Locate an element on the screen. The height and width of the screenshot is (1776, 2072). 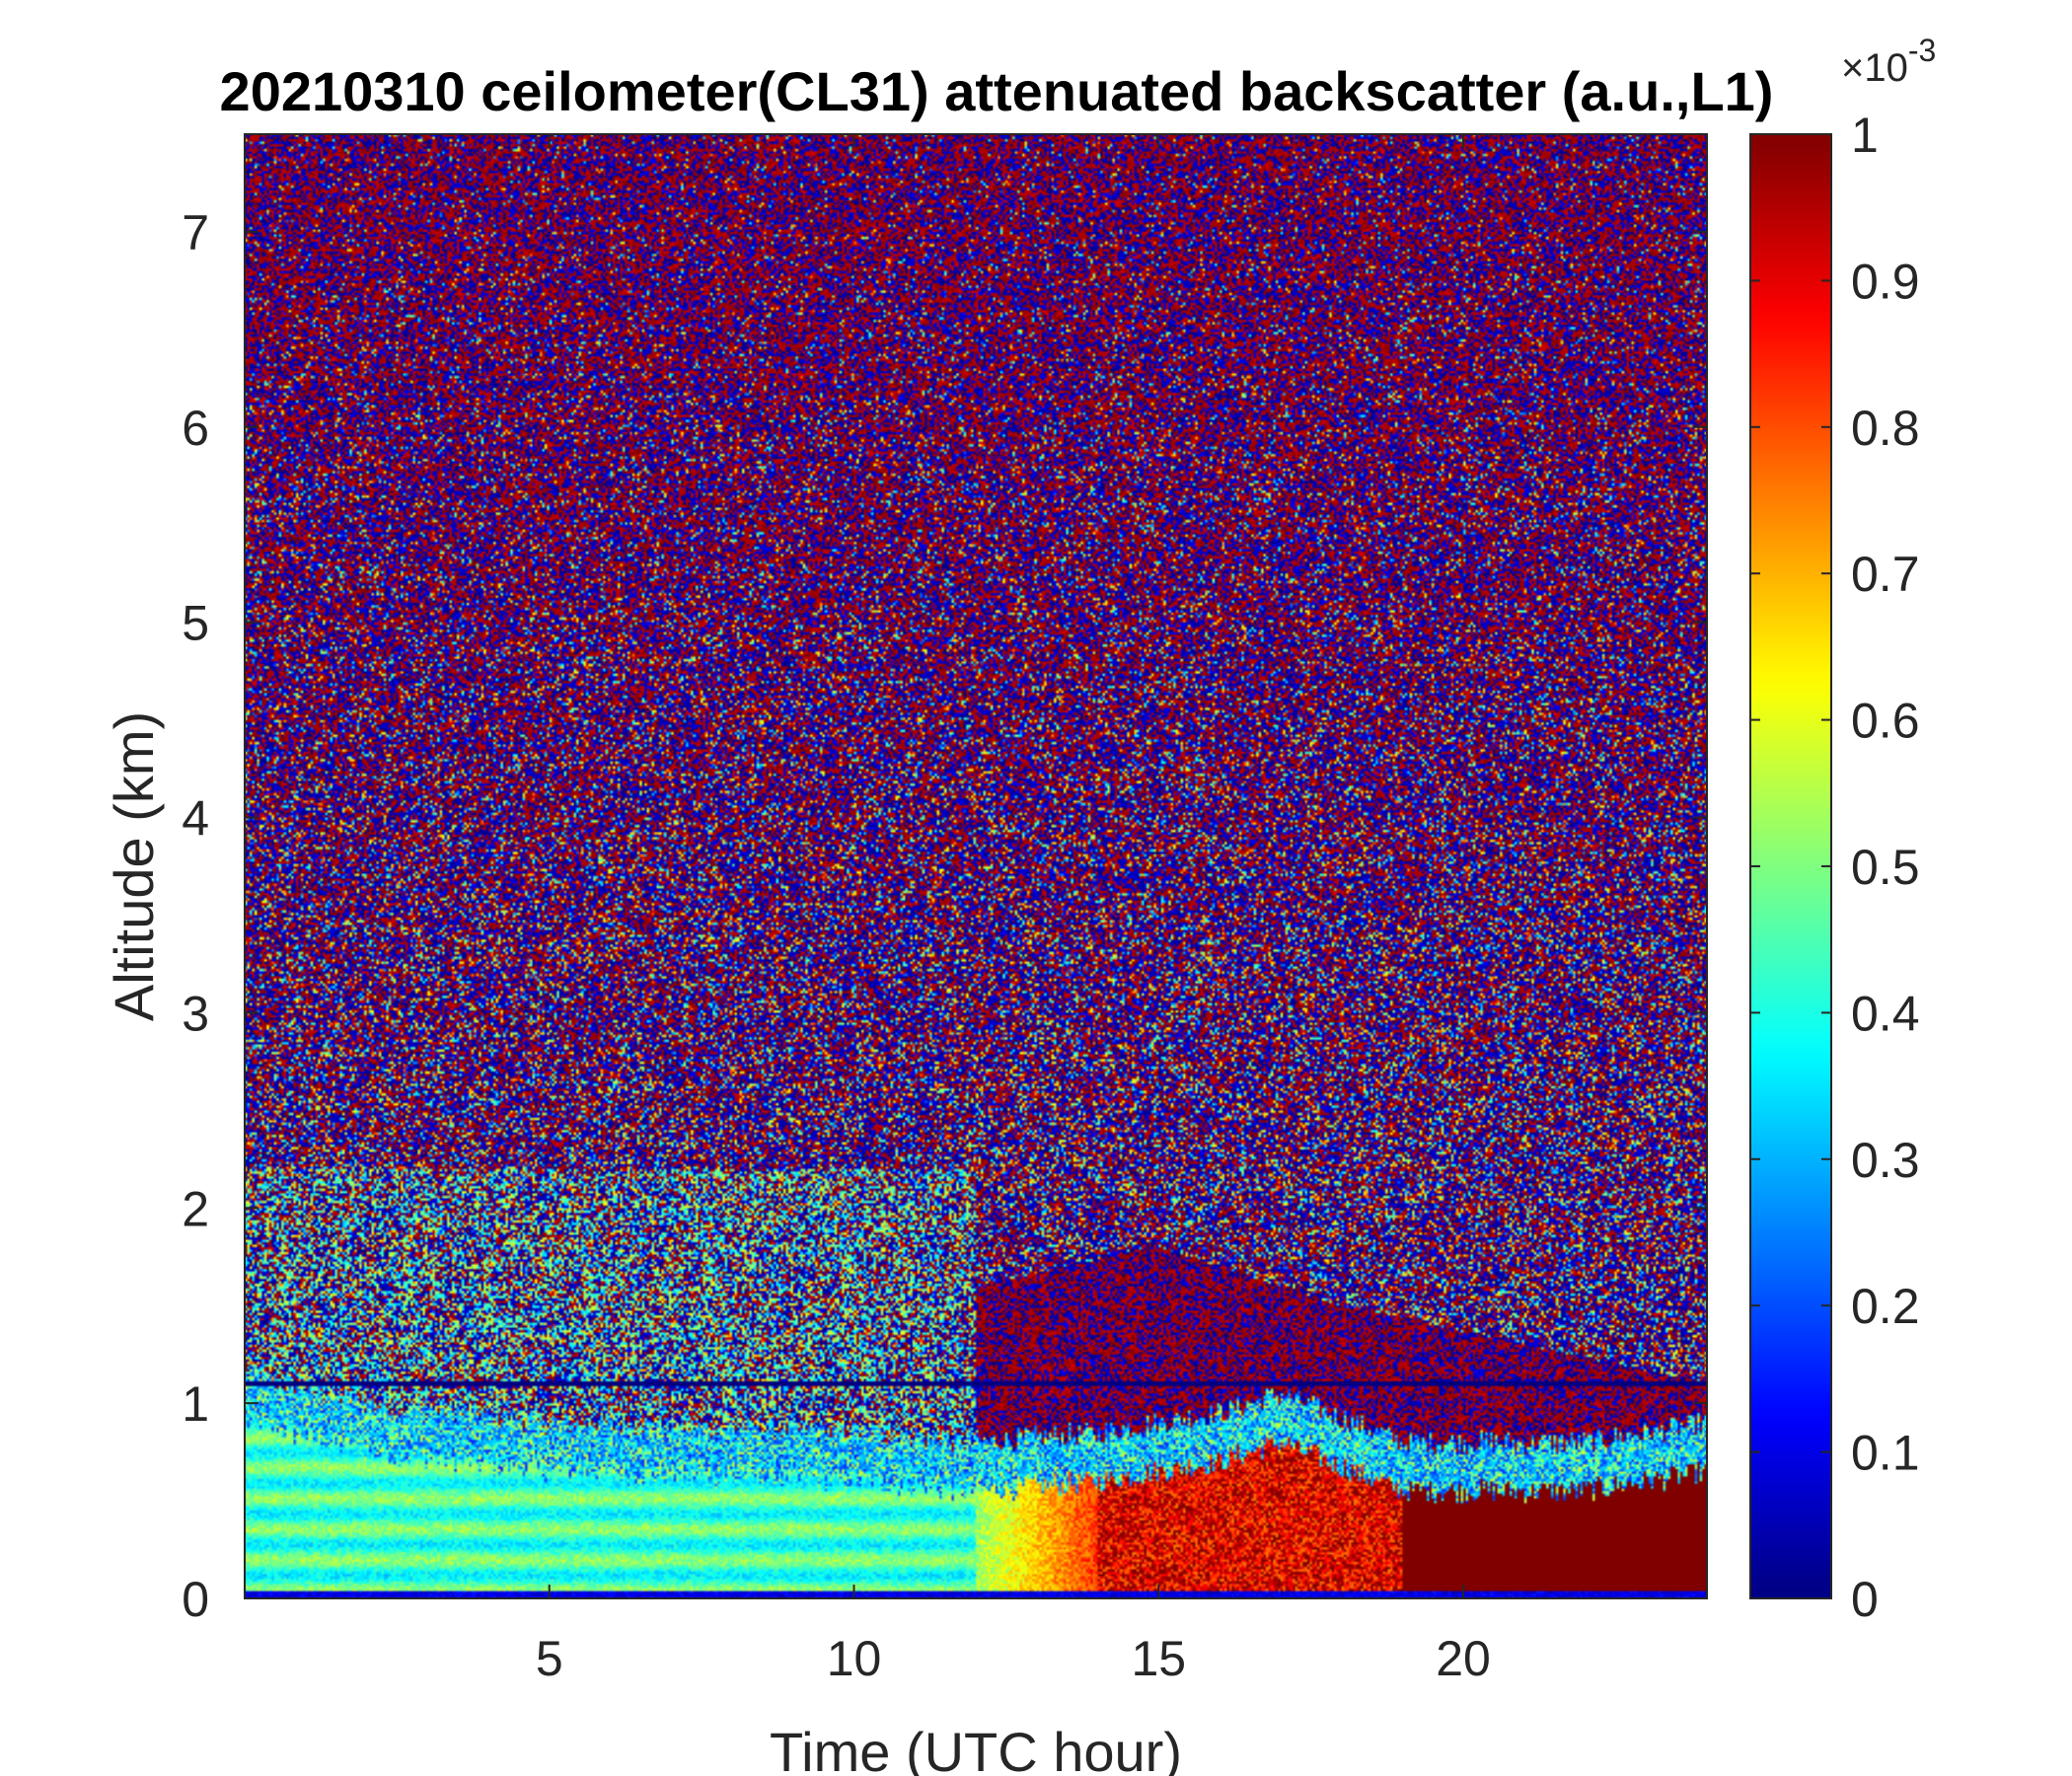
colorbar-gradient is located at coordinates (1791, 866).